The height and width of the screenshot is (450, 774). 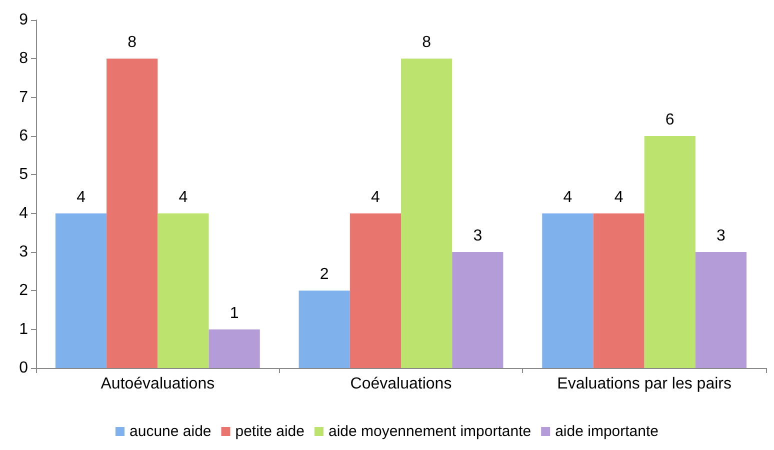 What do you see at coordinates (23, 136) in the screenshot?
I see `y-tick-label: 6` at bounding box center [23, 136].